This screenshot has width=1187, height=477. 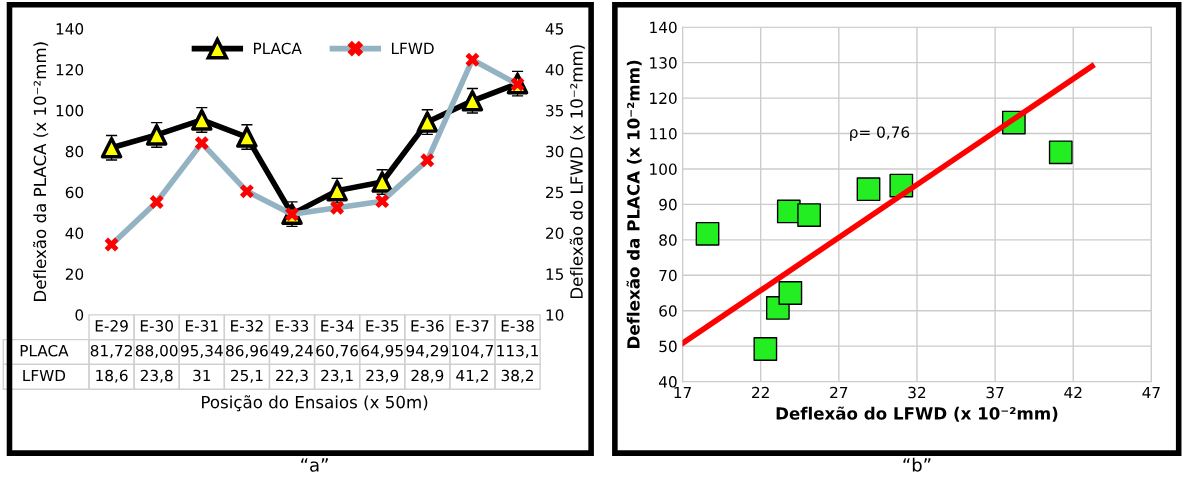 I want to click on x-tick-label: E-33, so click(x=292, y=326).